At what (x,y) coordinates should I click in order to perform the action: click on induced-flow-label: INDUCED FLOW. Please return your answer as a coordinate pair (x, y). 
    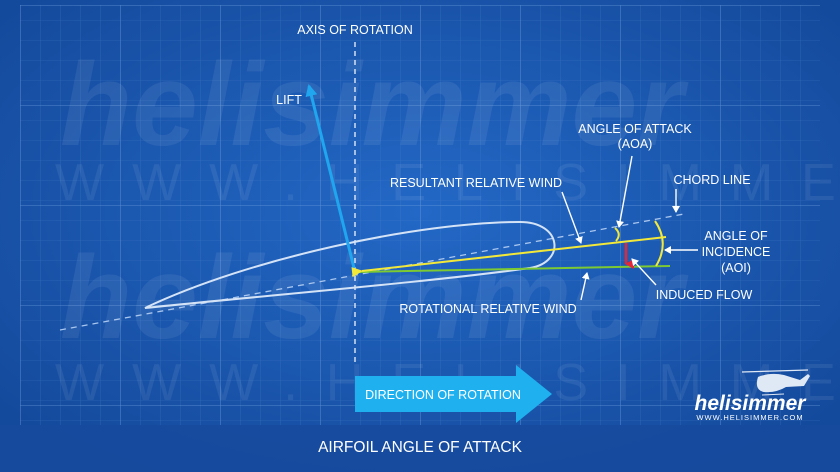
    Looking at the image, I should click on (704, 295).